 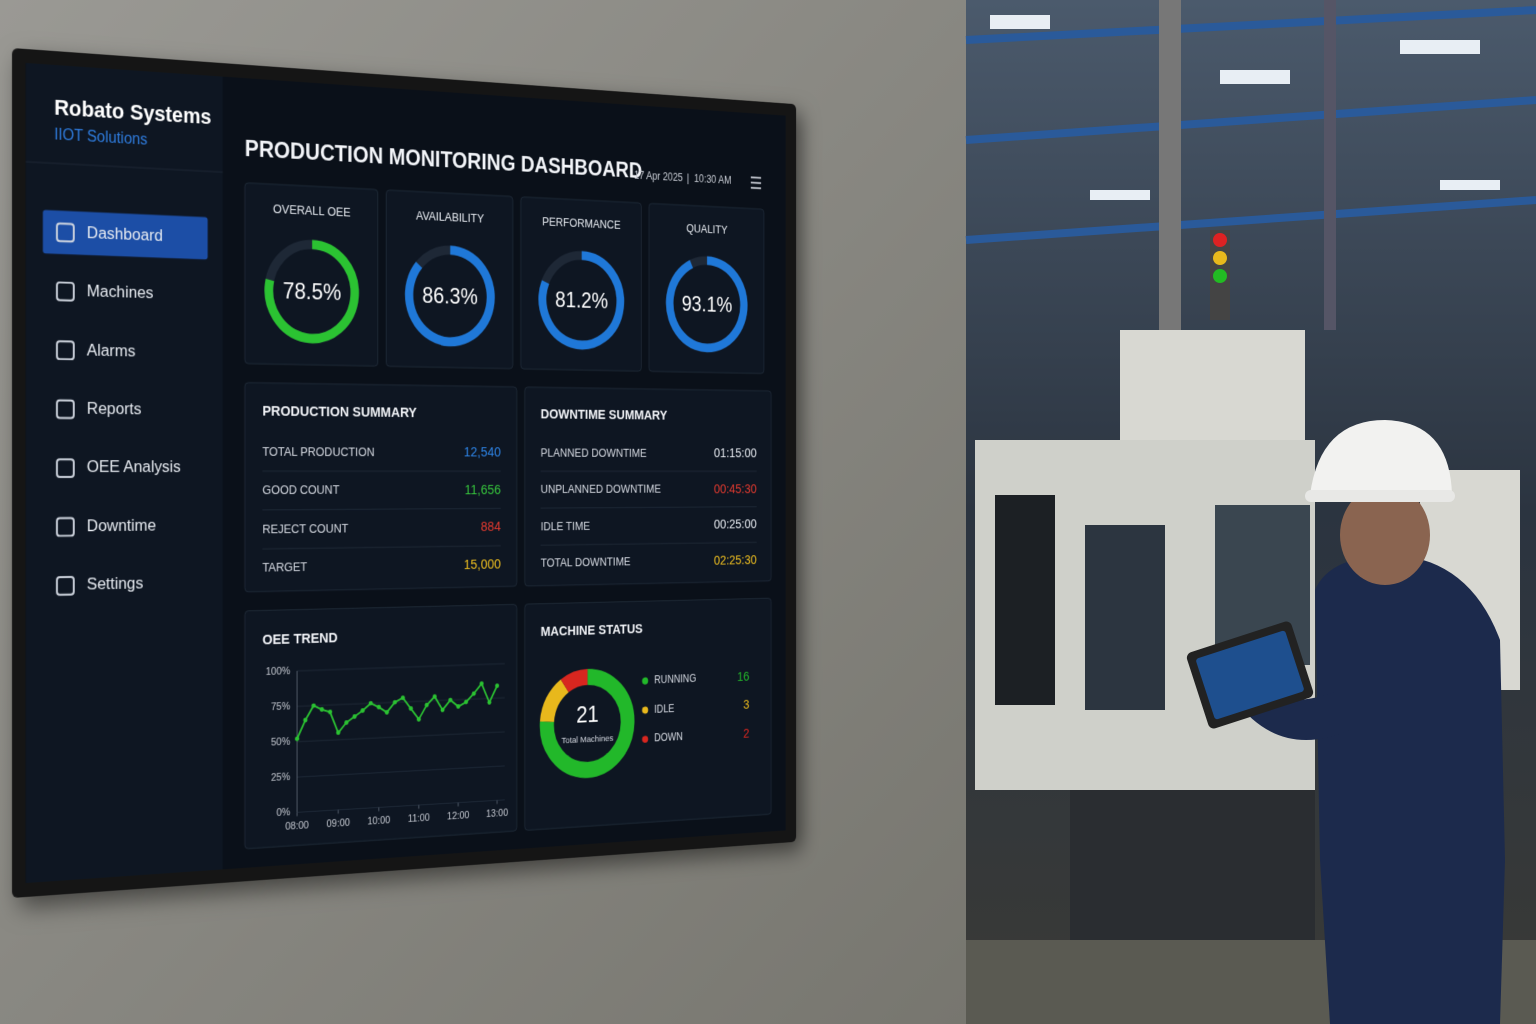 I want to click on summary-value: 00:25:00, so click(x=735, y=525).